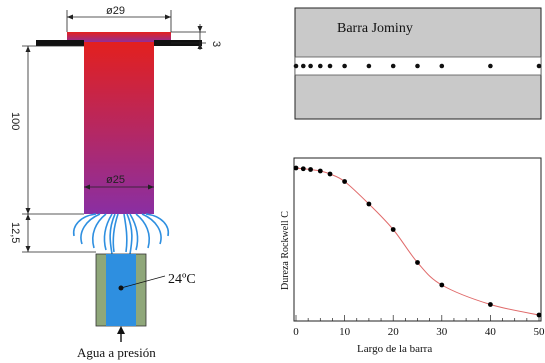 Image resolution: width=545 pixels, height=363 pixels. Describe the element at coordinates (285, 250) in the screenshot. I see `chart-ylabel: Dureza Rockwell C` at that location.